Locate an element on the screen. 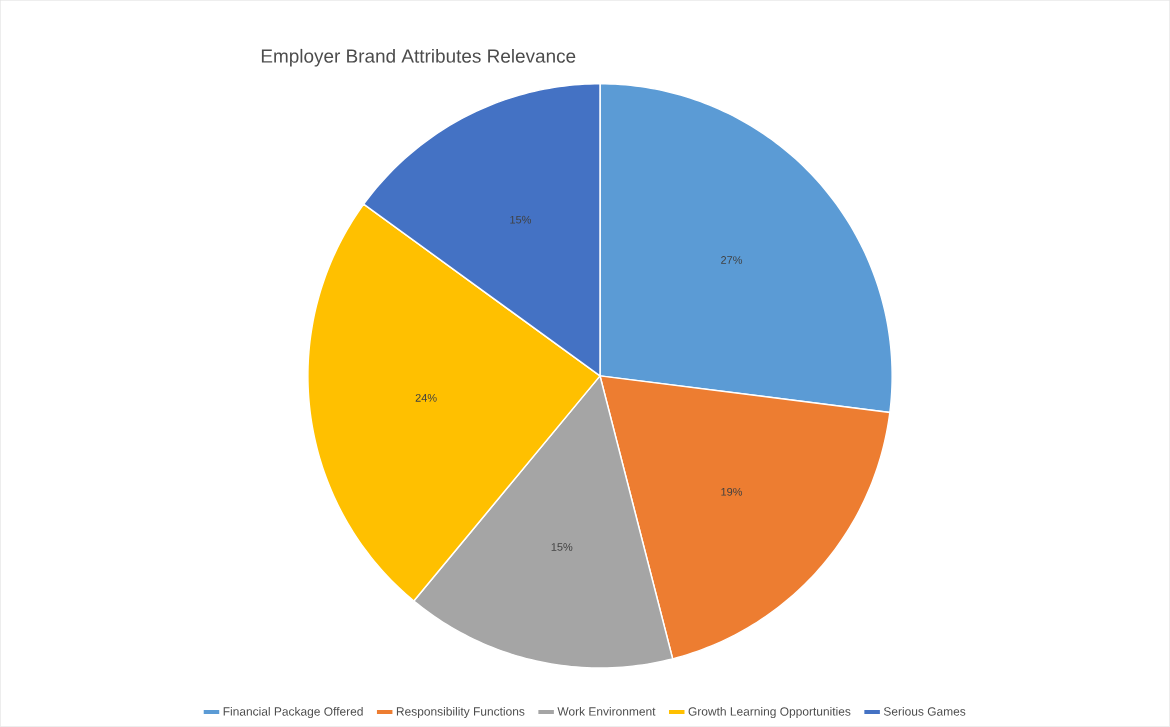  data-label: 27% is located at coordinates (732, 260).